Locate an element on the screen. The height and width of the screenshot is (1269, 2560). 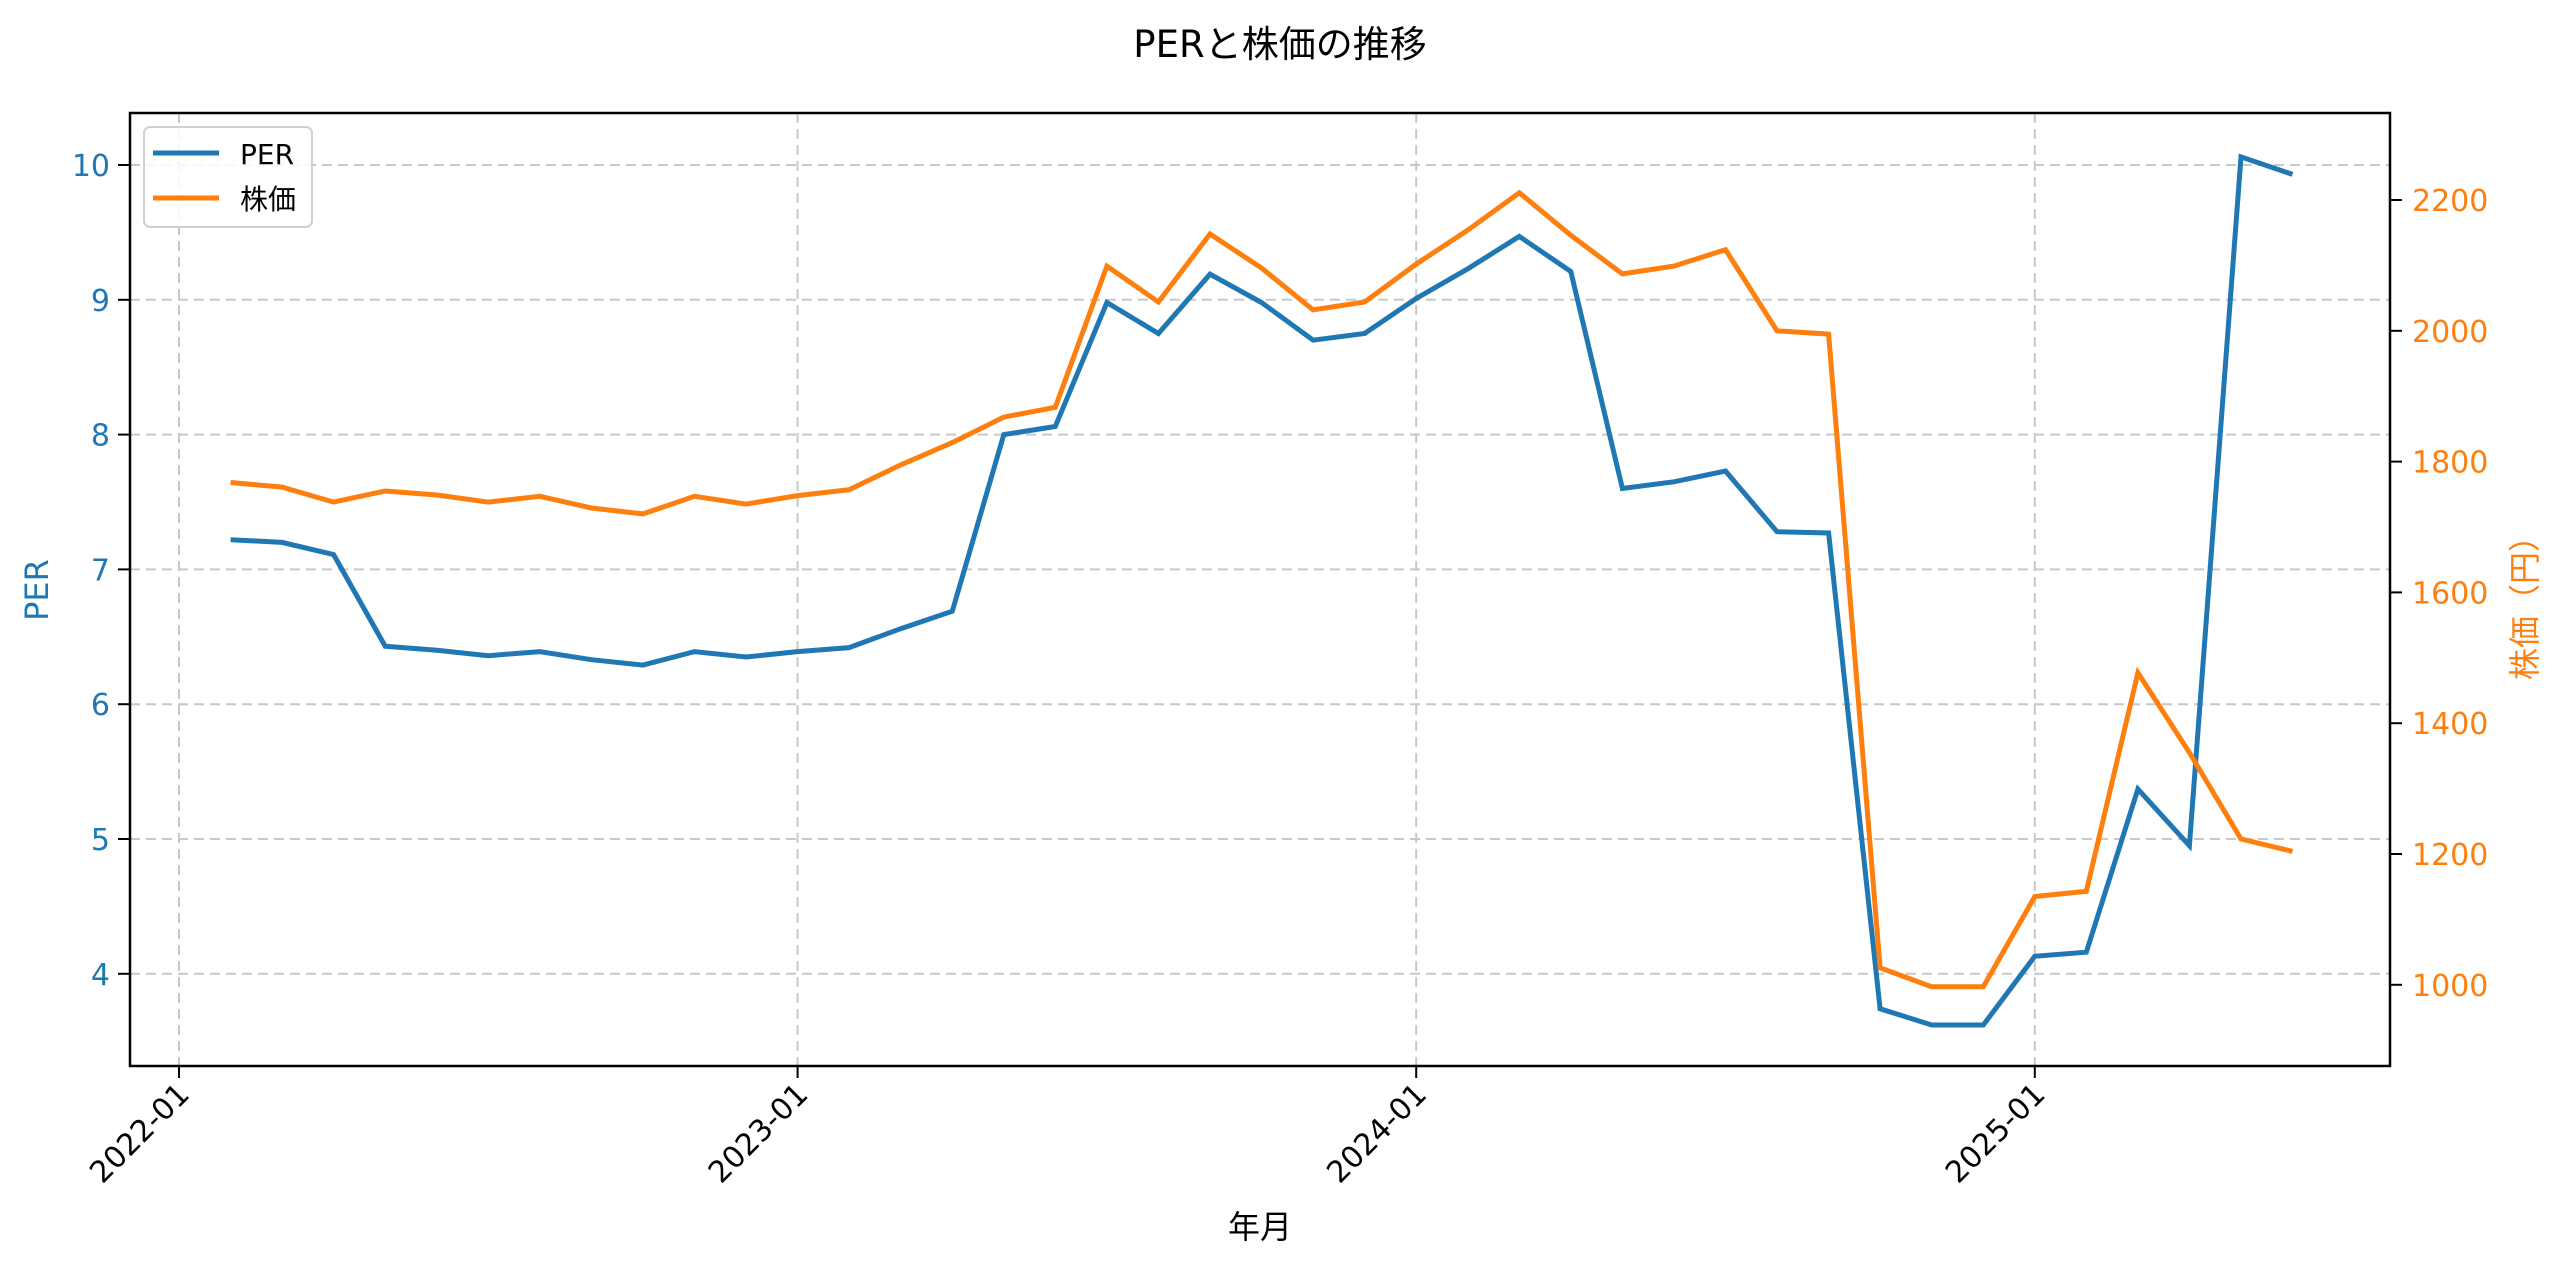
left-tick-label: 9 is located at coordinates (100, 301).